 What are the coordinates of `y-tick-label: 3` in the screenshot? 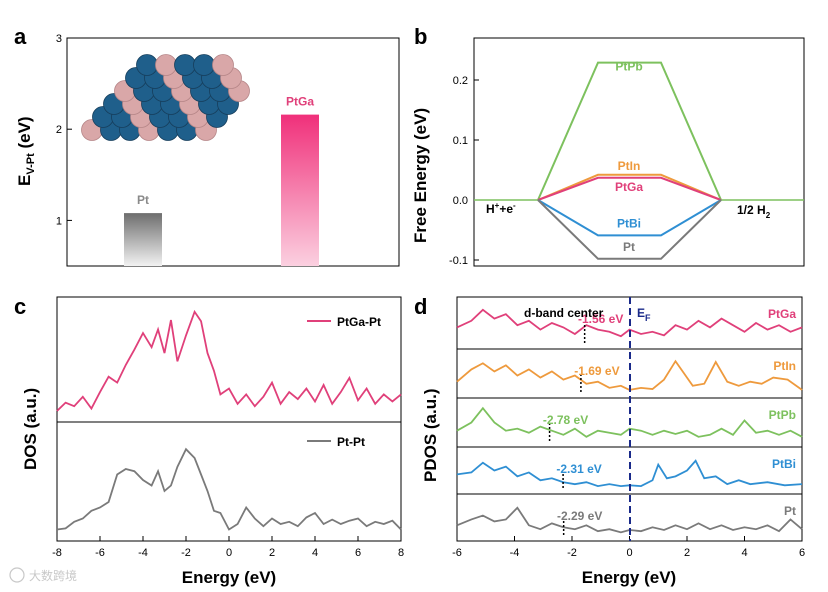 It's located at (59, 39).